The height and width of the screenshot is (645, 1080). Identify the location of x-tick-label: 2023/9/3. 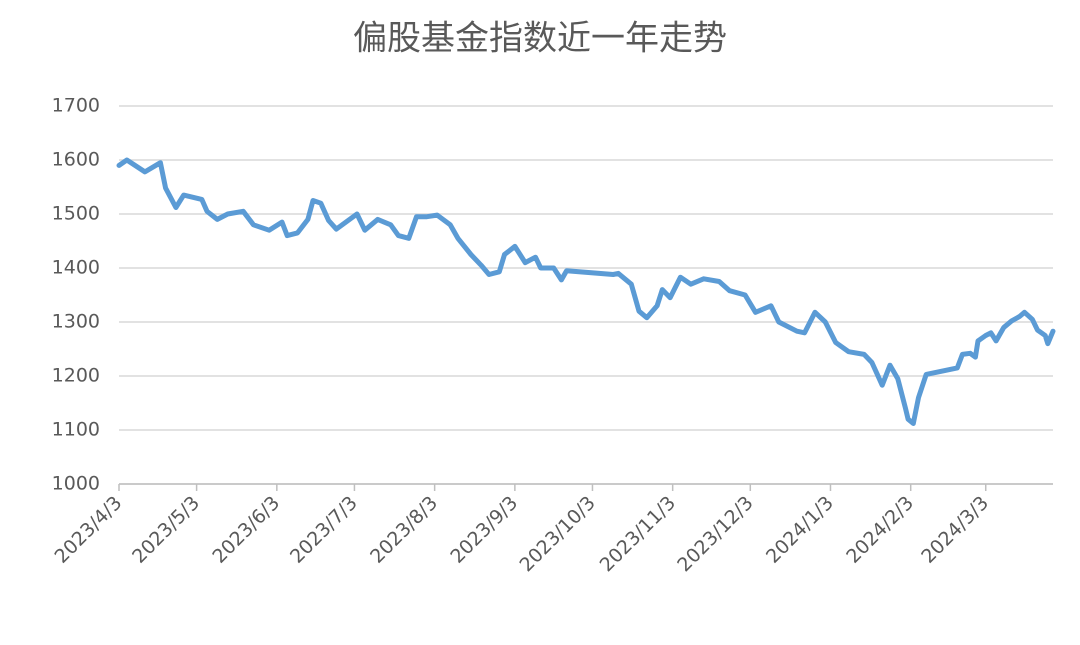
(484, 530).